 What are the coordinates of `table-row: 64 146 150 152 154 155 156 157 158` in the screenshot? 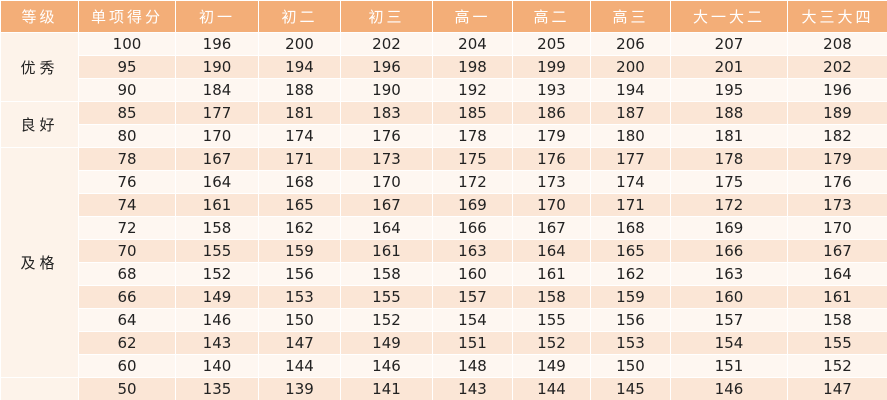 It's located at (444, 320).